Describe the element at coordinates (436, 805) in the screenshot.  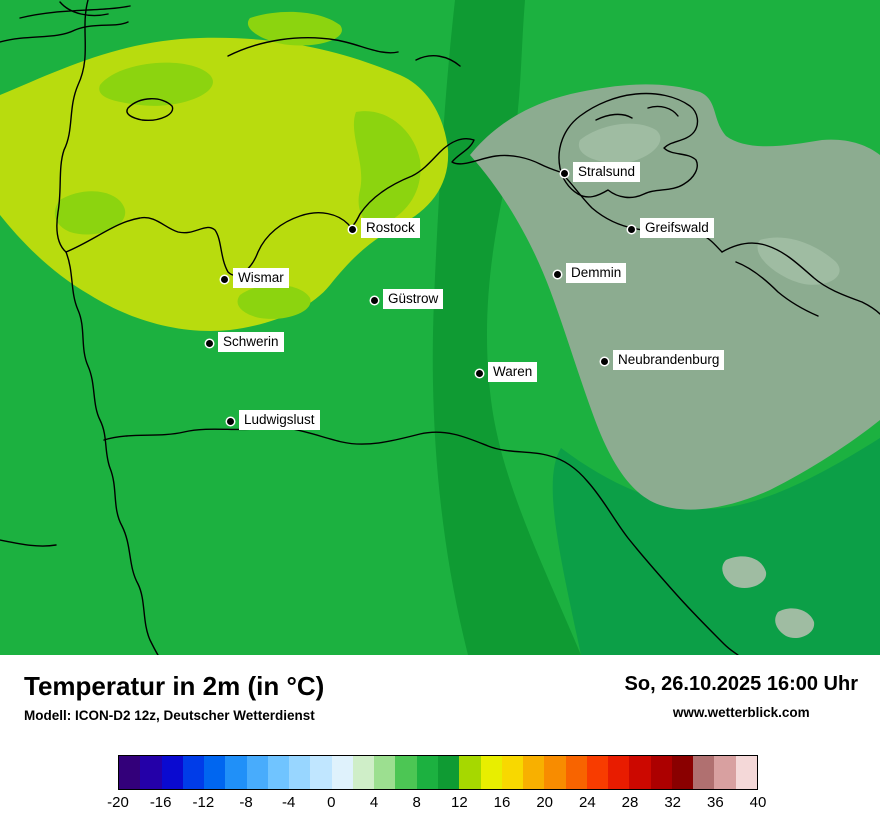
I see `legend-ticks: -20 -16 -12 -8 -4 0 4 8 12 16 20 24 28 32 36 40` at that location.